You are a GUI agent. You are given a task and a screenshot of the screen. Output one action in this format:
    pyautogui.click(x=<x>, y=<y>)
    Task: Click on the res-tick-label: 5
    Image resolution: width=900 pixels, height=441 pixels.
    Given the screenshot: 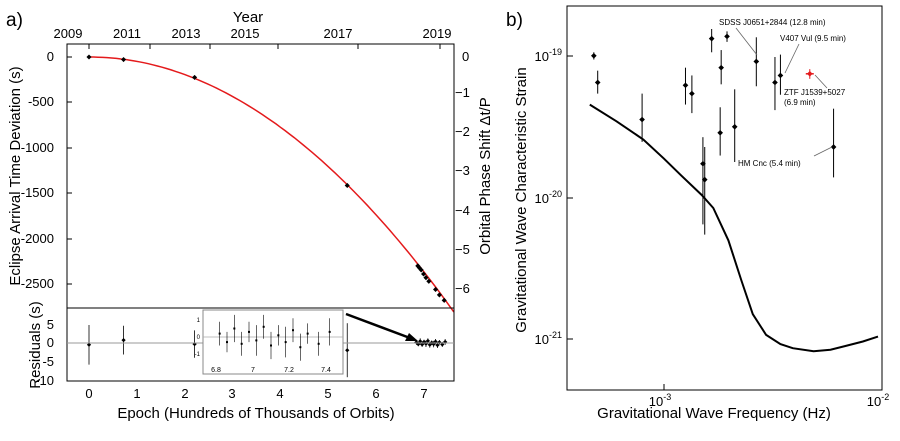 What is the action you would take?
    pyautogui.click(x=50, y=324)
    